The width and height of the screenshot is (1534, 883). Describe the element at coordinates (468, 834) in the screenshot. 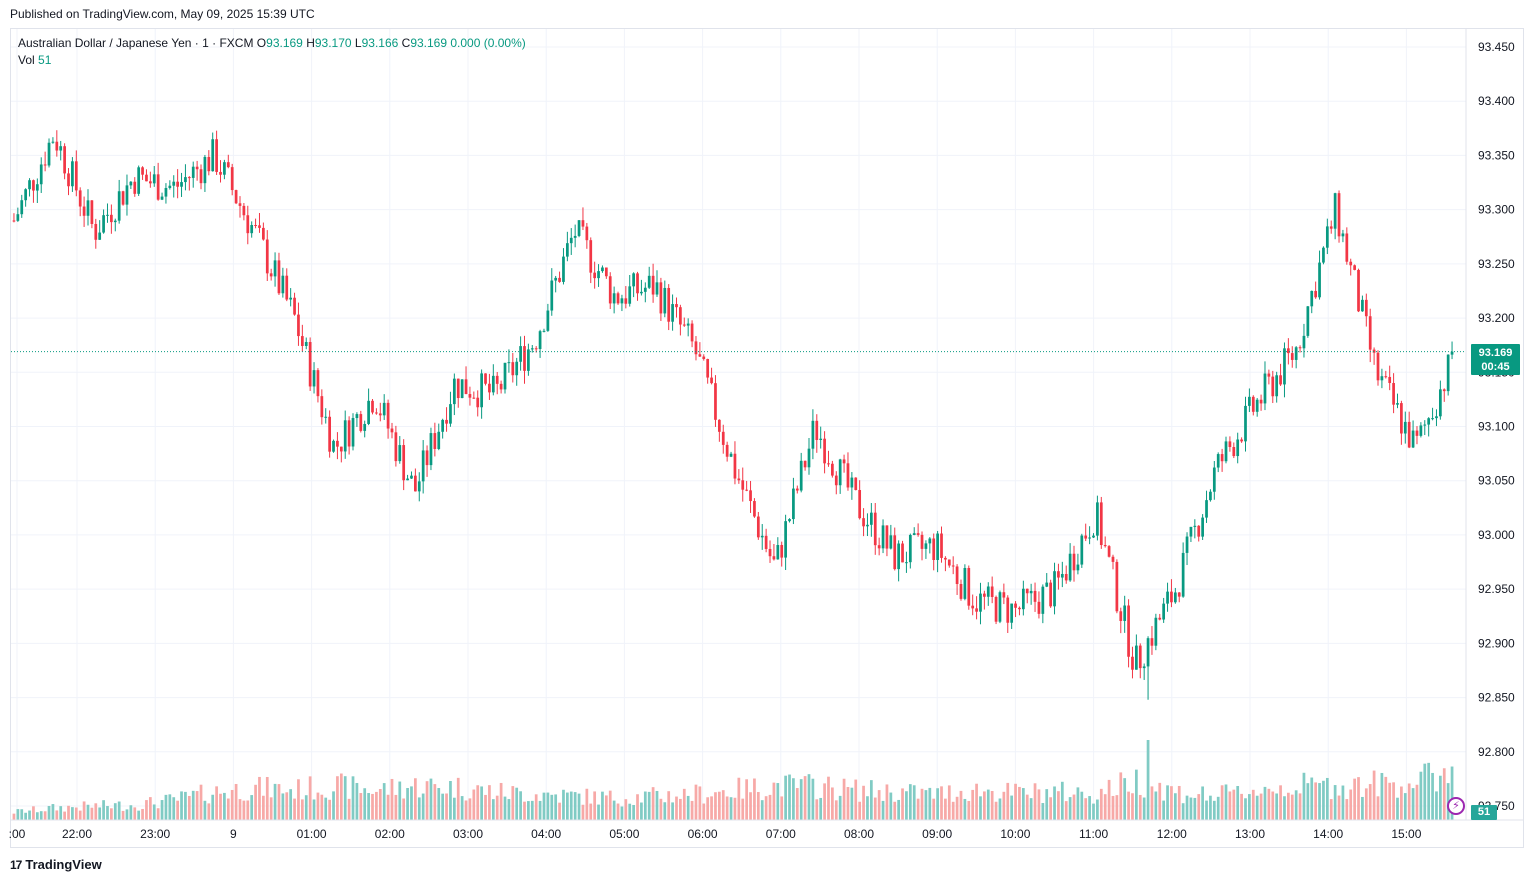

I see `time-tick-label: 03:00` at that location.